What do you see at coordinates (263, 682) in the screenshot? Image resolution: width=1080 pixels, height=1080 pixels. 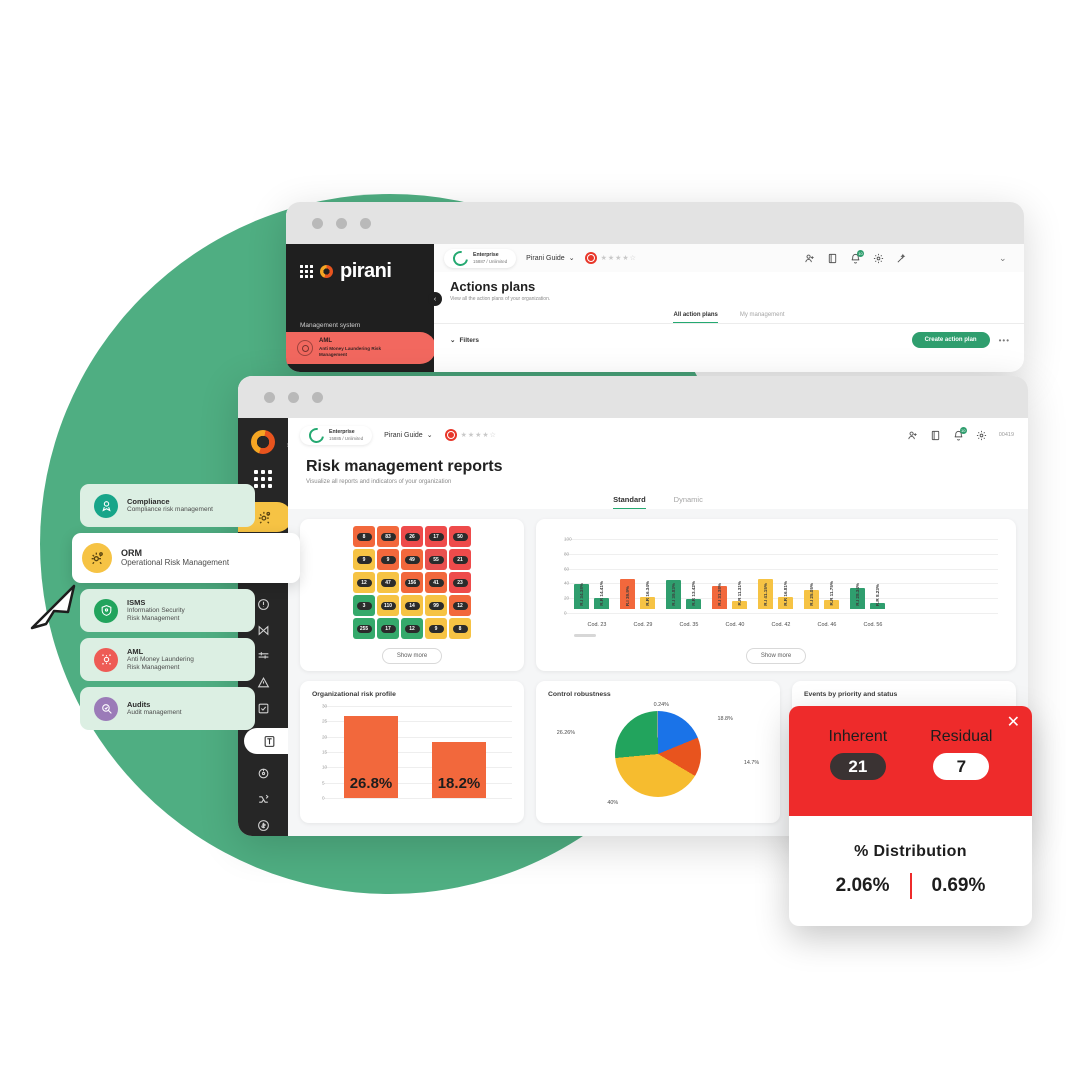 I see `warning-triangle-icon` at bounding box center [263, 682].